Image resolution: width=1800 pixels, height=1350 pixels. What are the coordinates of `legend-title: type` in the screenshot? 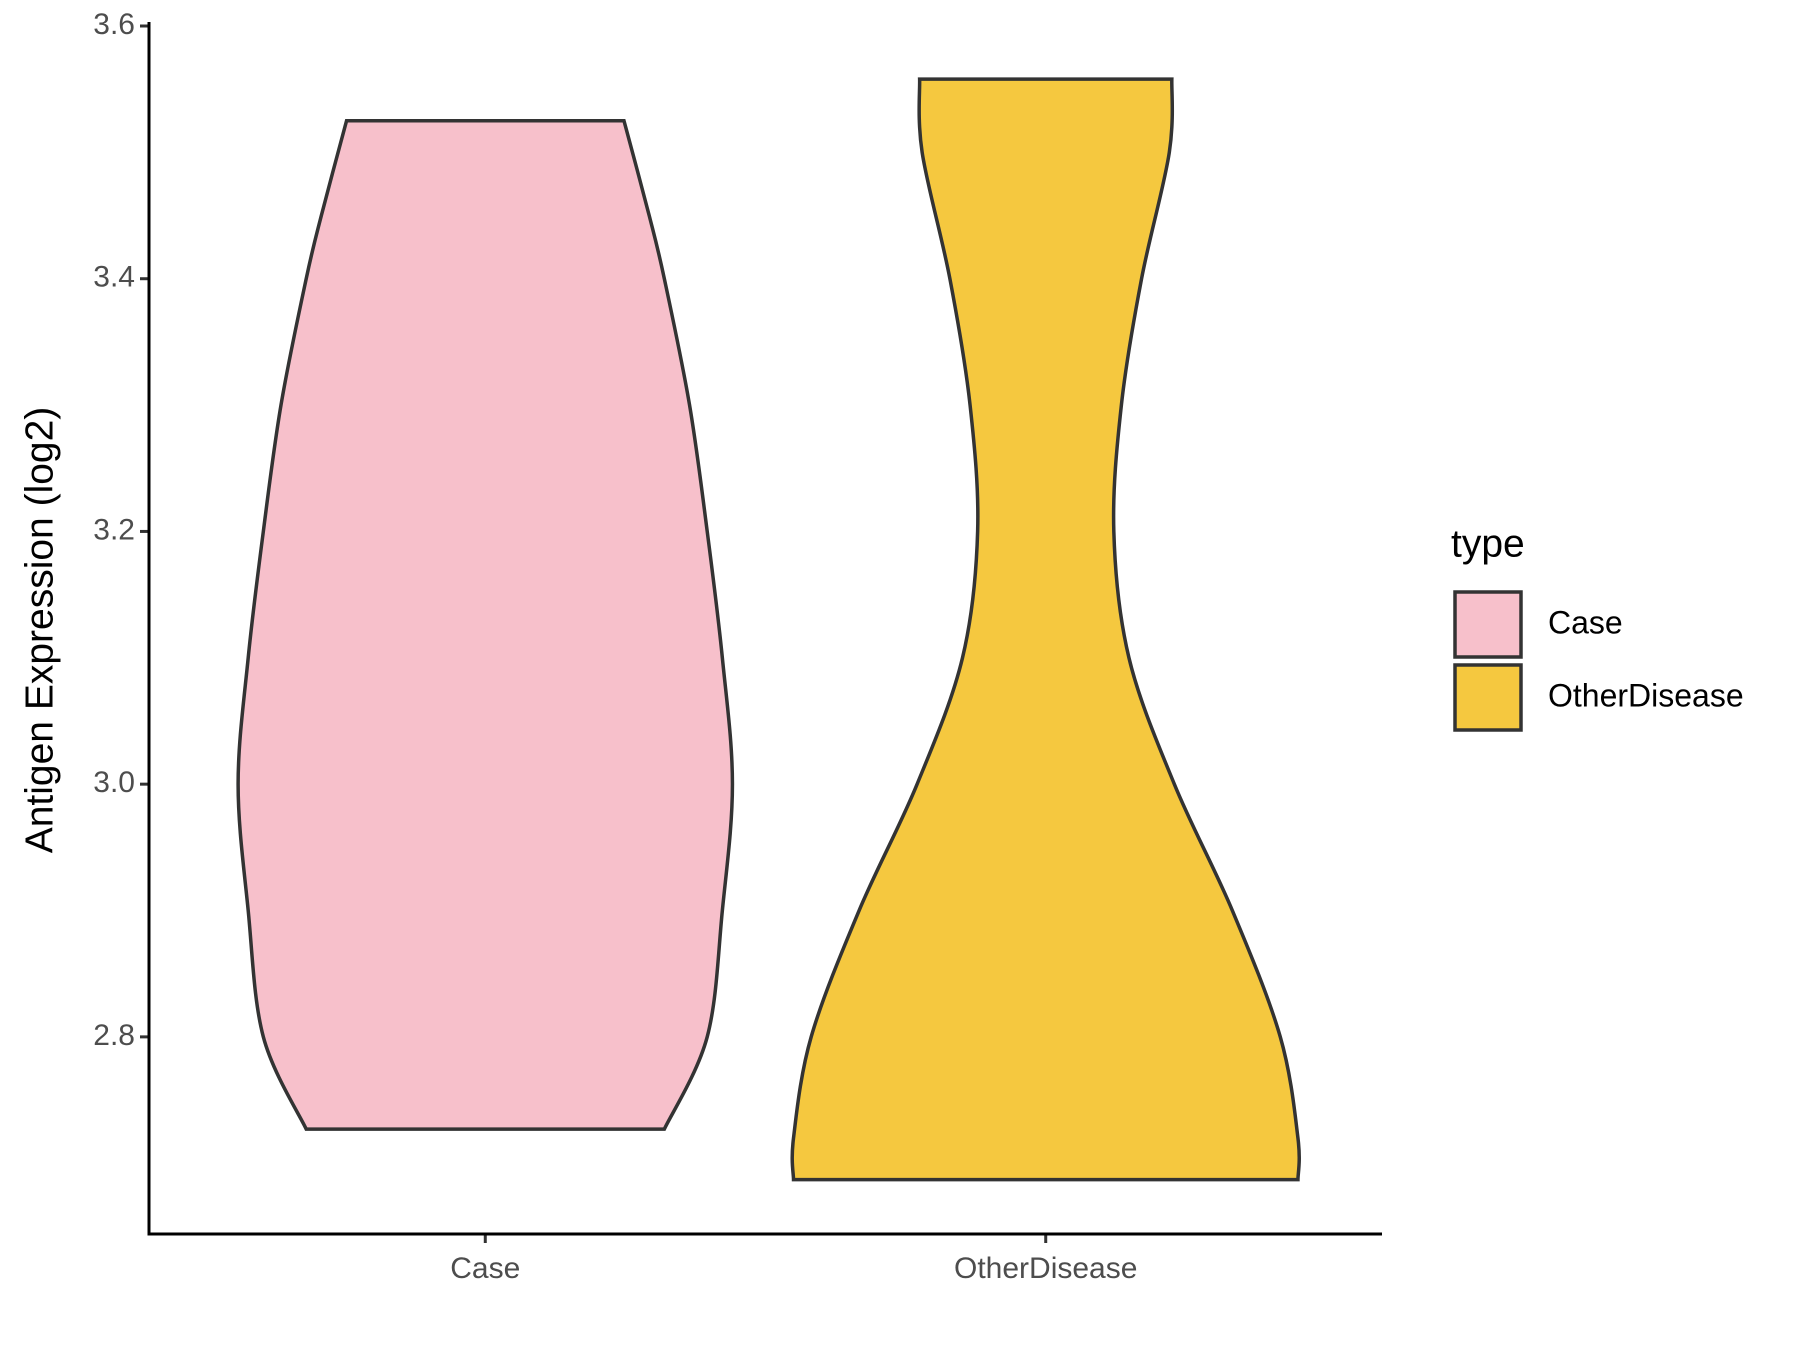 It's located at (1488, 543).